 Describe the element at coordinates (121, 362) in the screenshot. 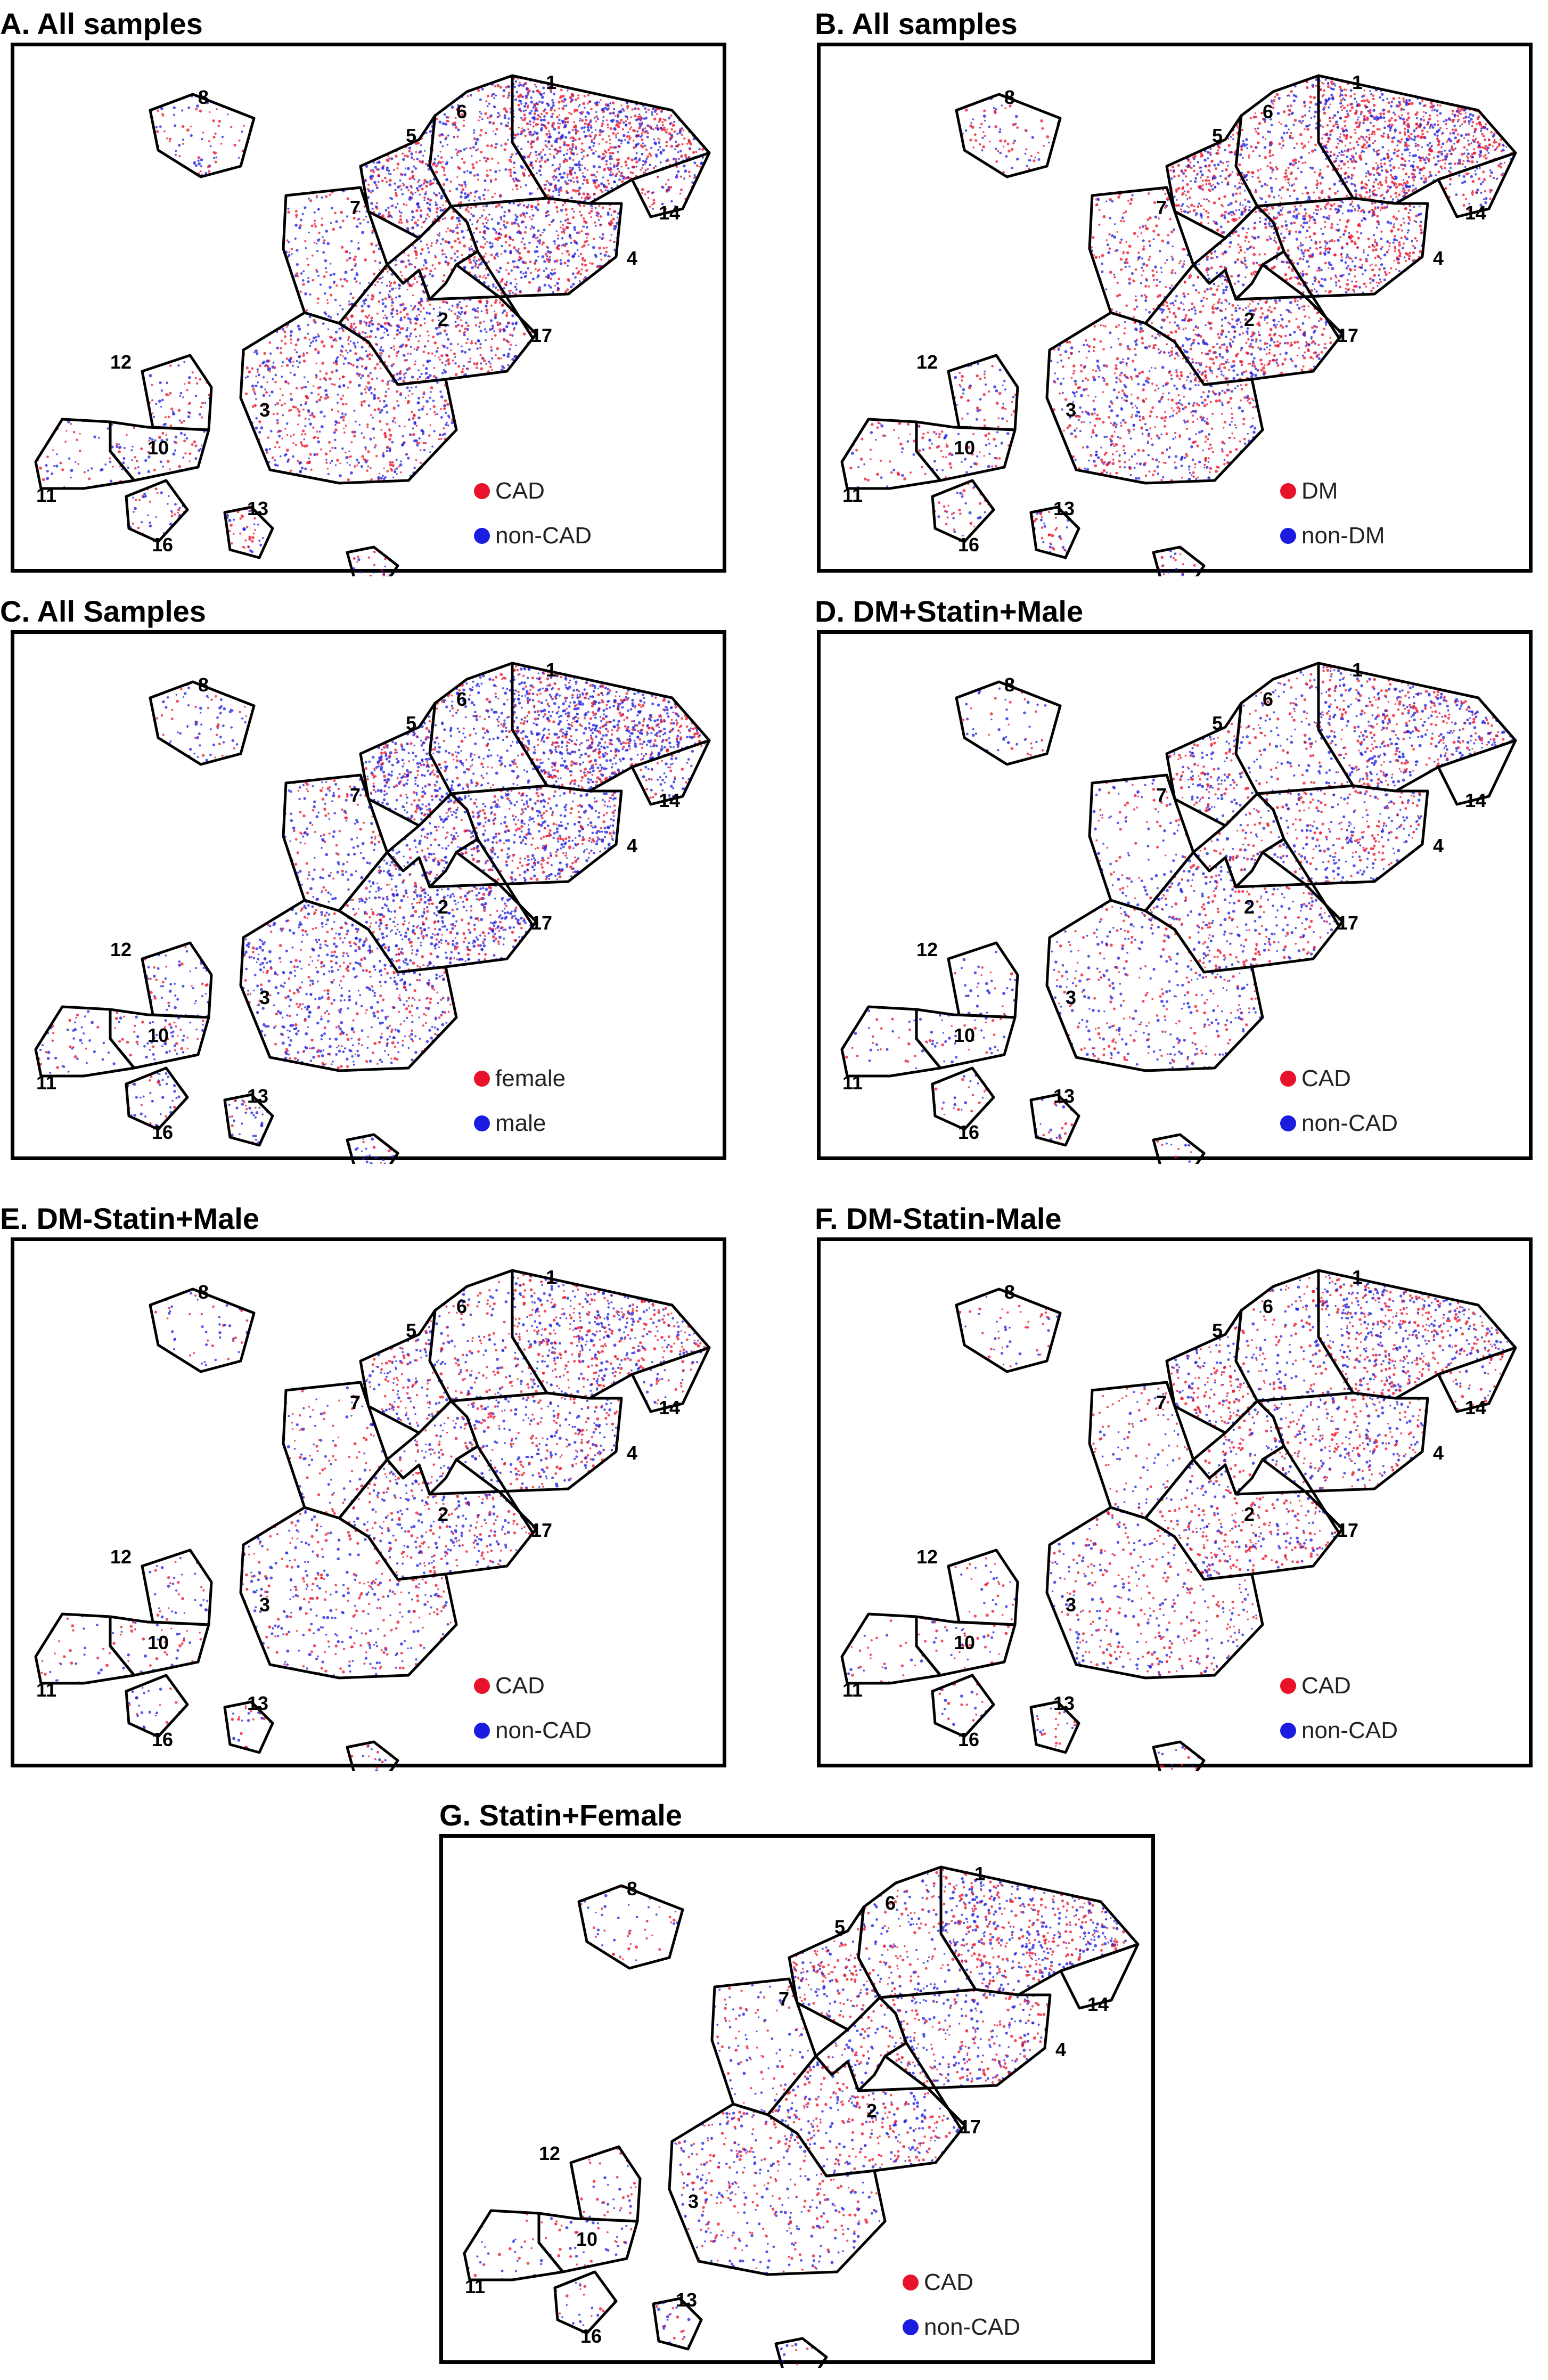

I see `cluster-label-12: 12` at that location.